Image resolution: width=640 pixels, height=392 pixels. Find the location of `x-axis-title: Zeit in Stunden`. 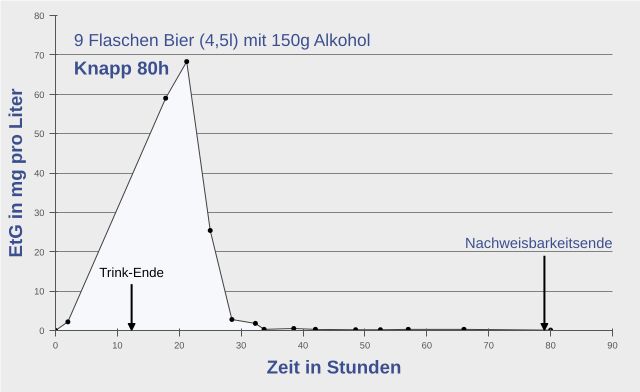

x-axis-title: Zeit in Stunden is located at coordinates (334, 367).